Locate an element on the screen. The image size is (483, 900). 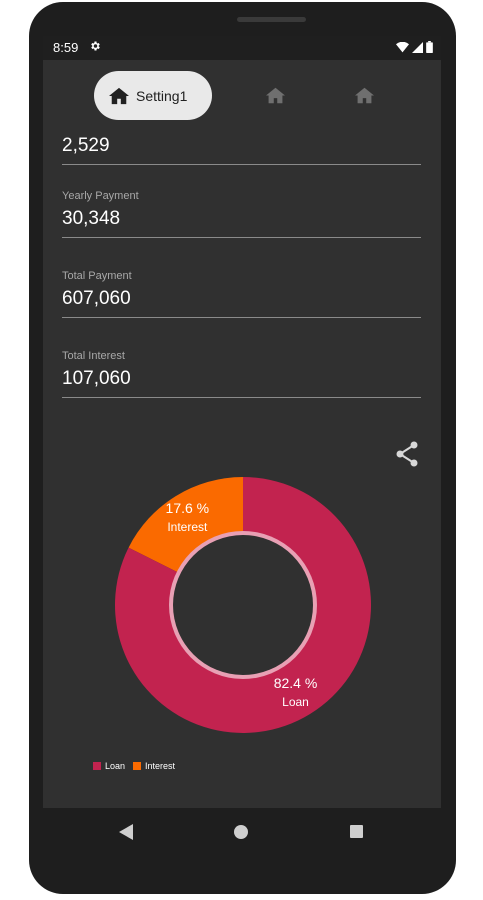
pie-hole is located at coordinates (243, 605).